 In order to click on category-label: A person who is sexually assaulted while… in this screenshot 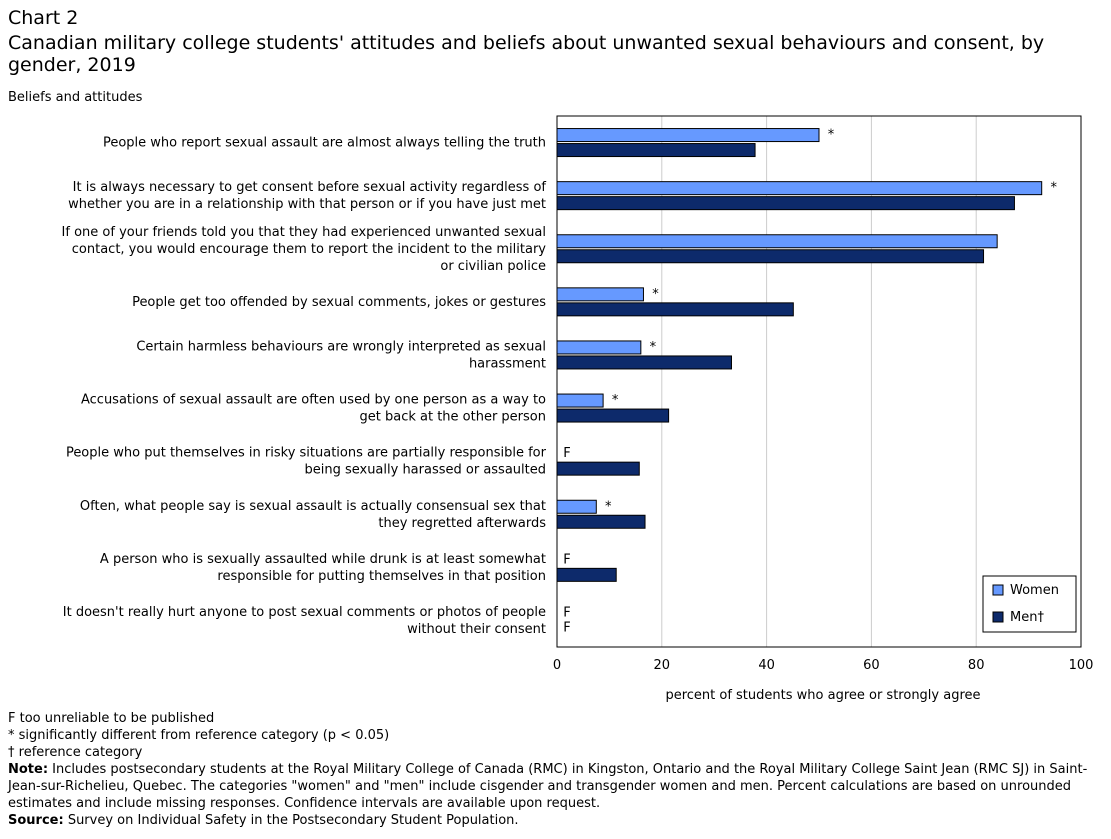, I will do `click(323, 568)`.